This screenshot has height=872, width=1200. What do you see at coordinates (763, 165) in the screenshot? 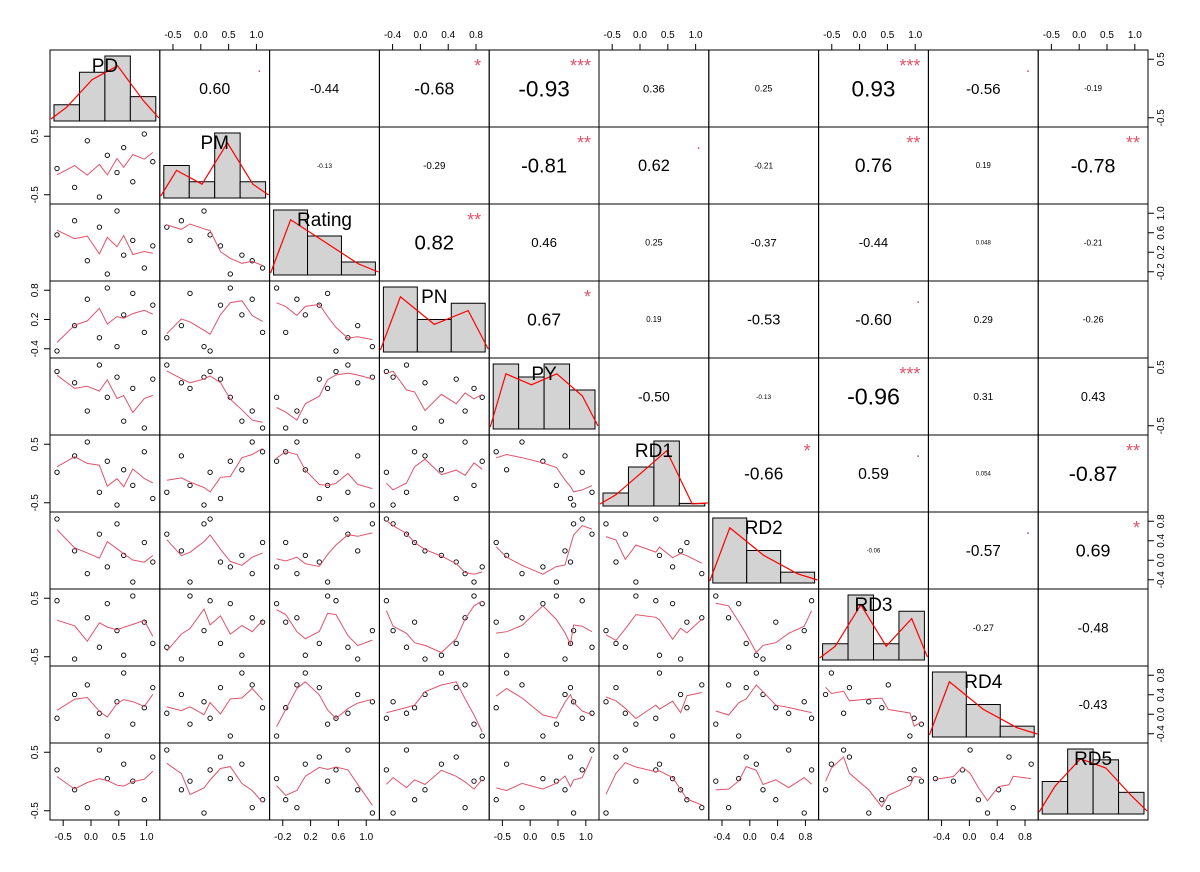
I see `correlation-value-1-6: -0.21` at bounding box center [763, 165].